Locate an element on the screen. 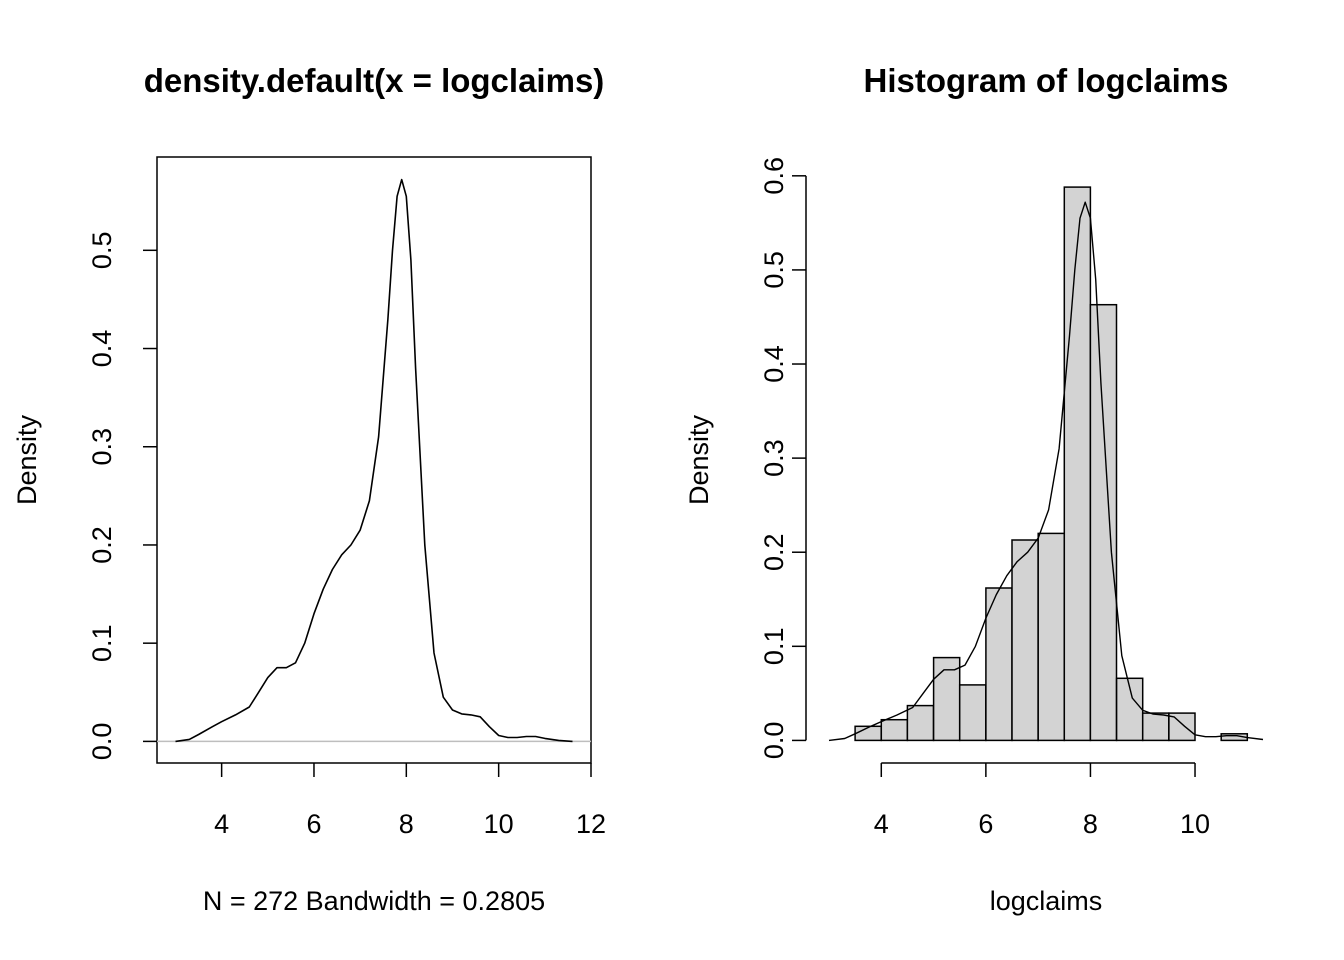  histogram-y-tick-label: 0.5 is located at coordinates (774, 270).